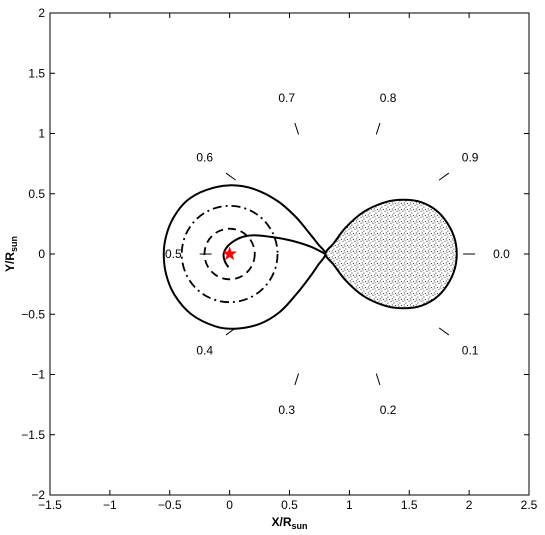 Image resolution: width=545 pixels, height=535 pixels. Describe the element at coordinates (349, 505) in the screenshot. I see `x-tick-label: 1` at that location.